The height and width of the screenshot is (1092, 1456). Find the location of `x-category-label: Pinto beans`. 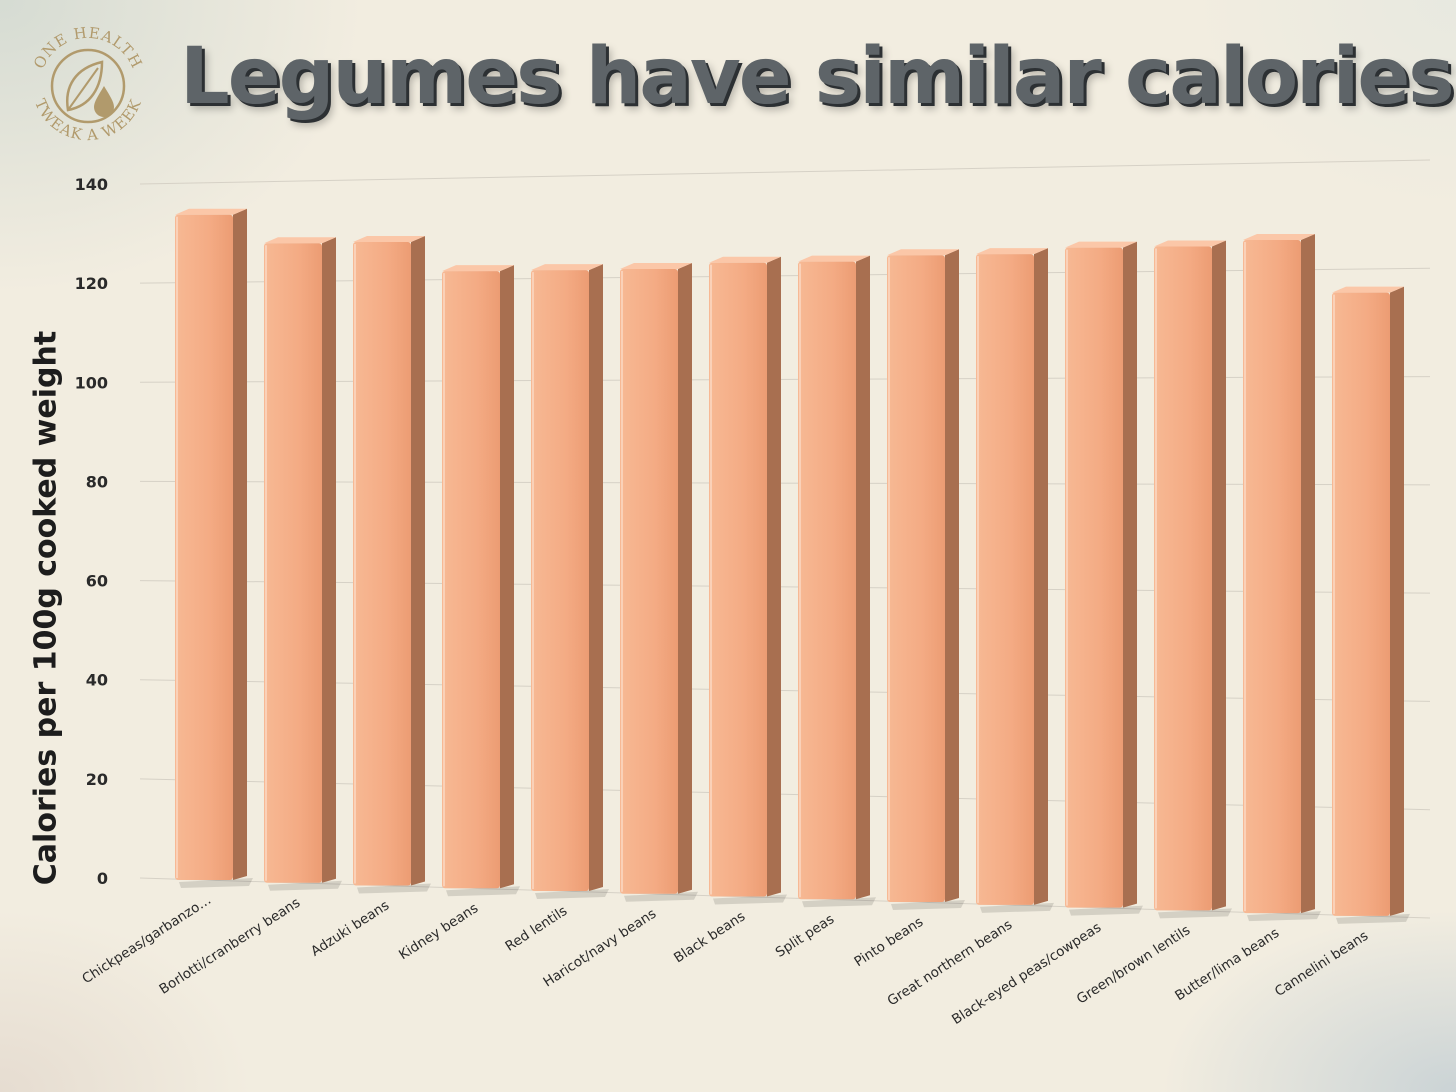

x-category-label: Pinto beans is located at coordinates (888, 942).